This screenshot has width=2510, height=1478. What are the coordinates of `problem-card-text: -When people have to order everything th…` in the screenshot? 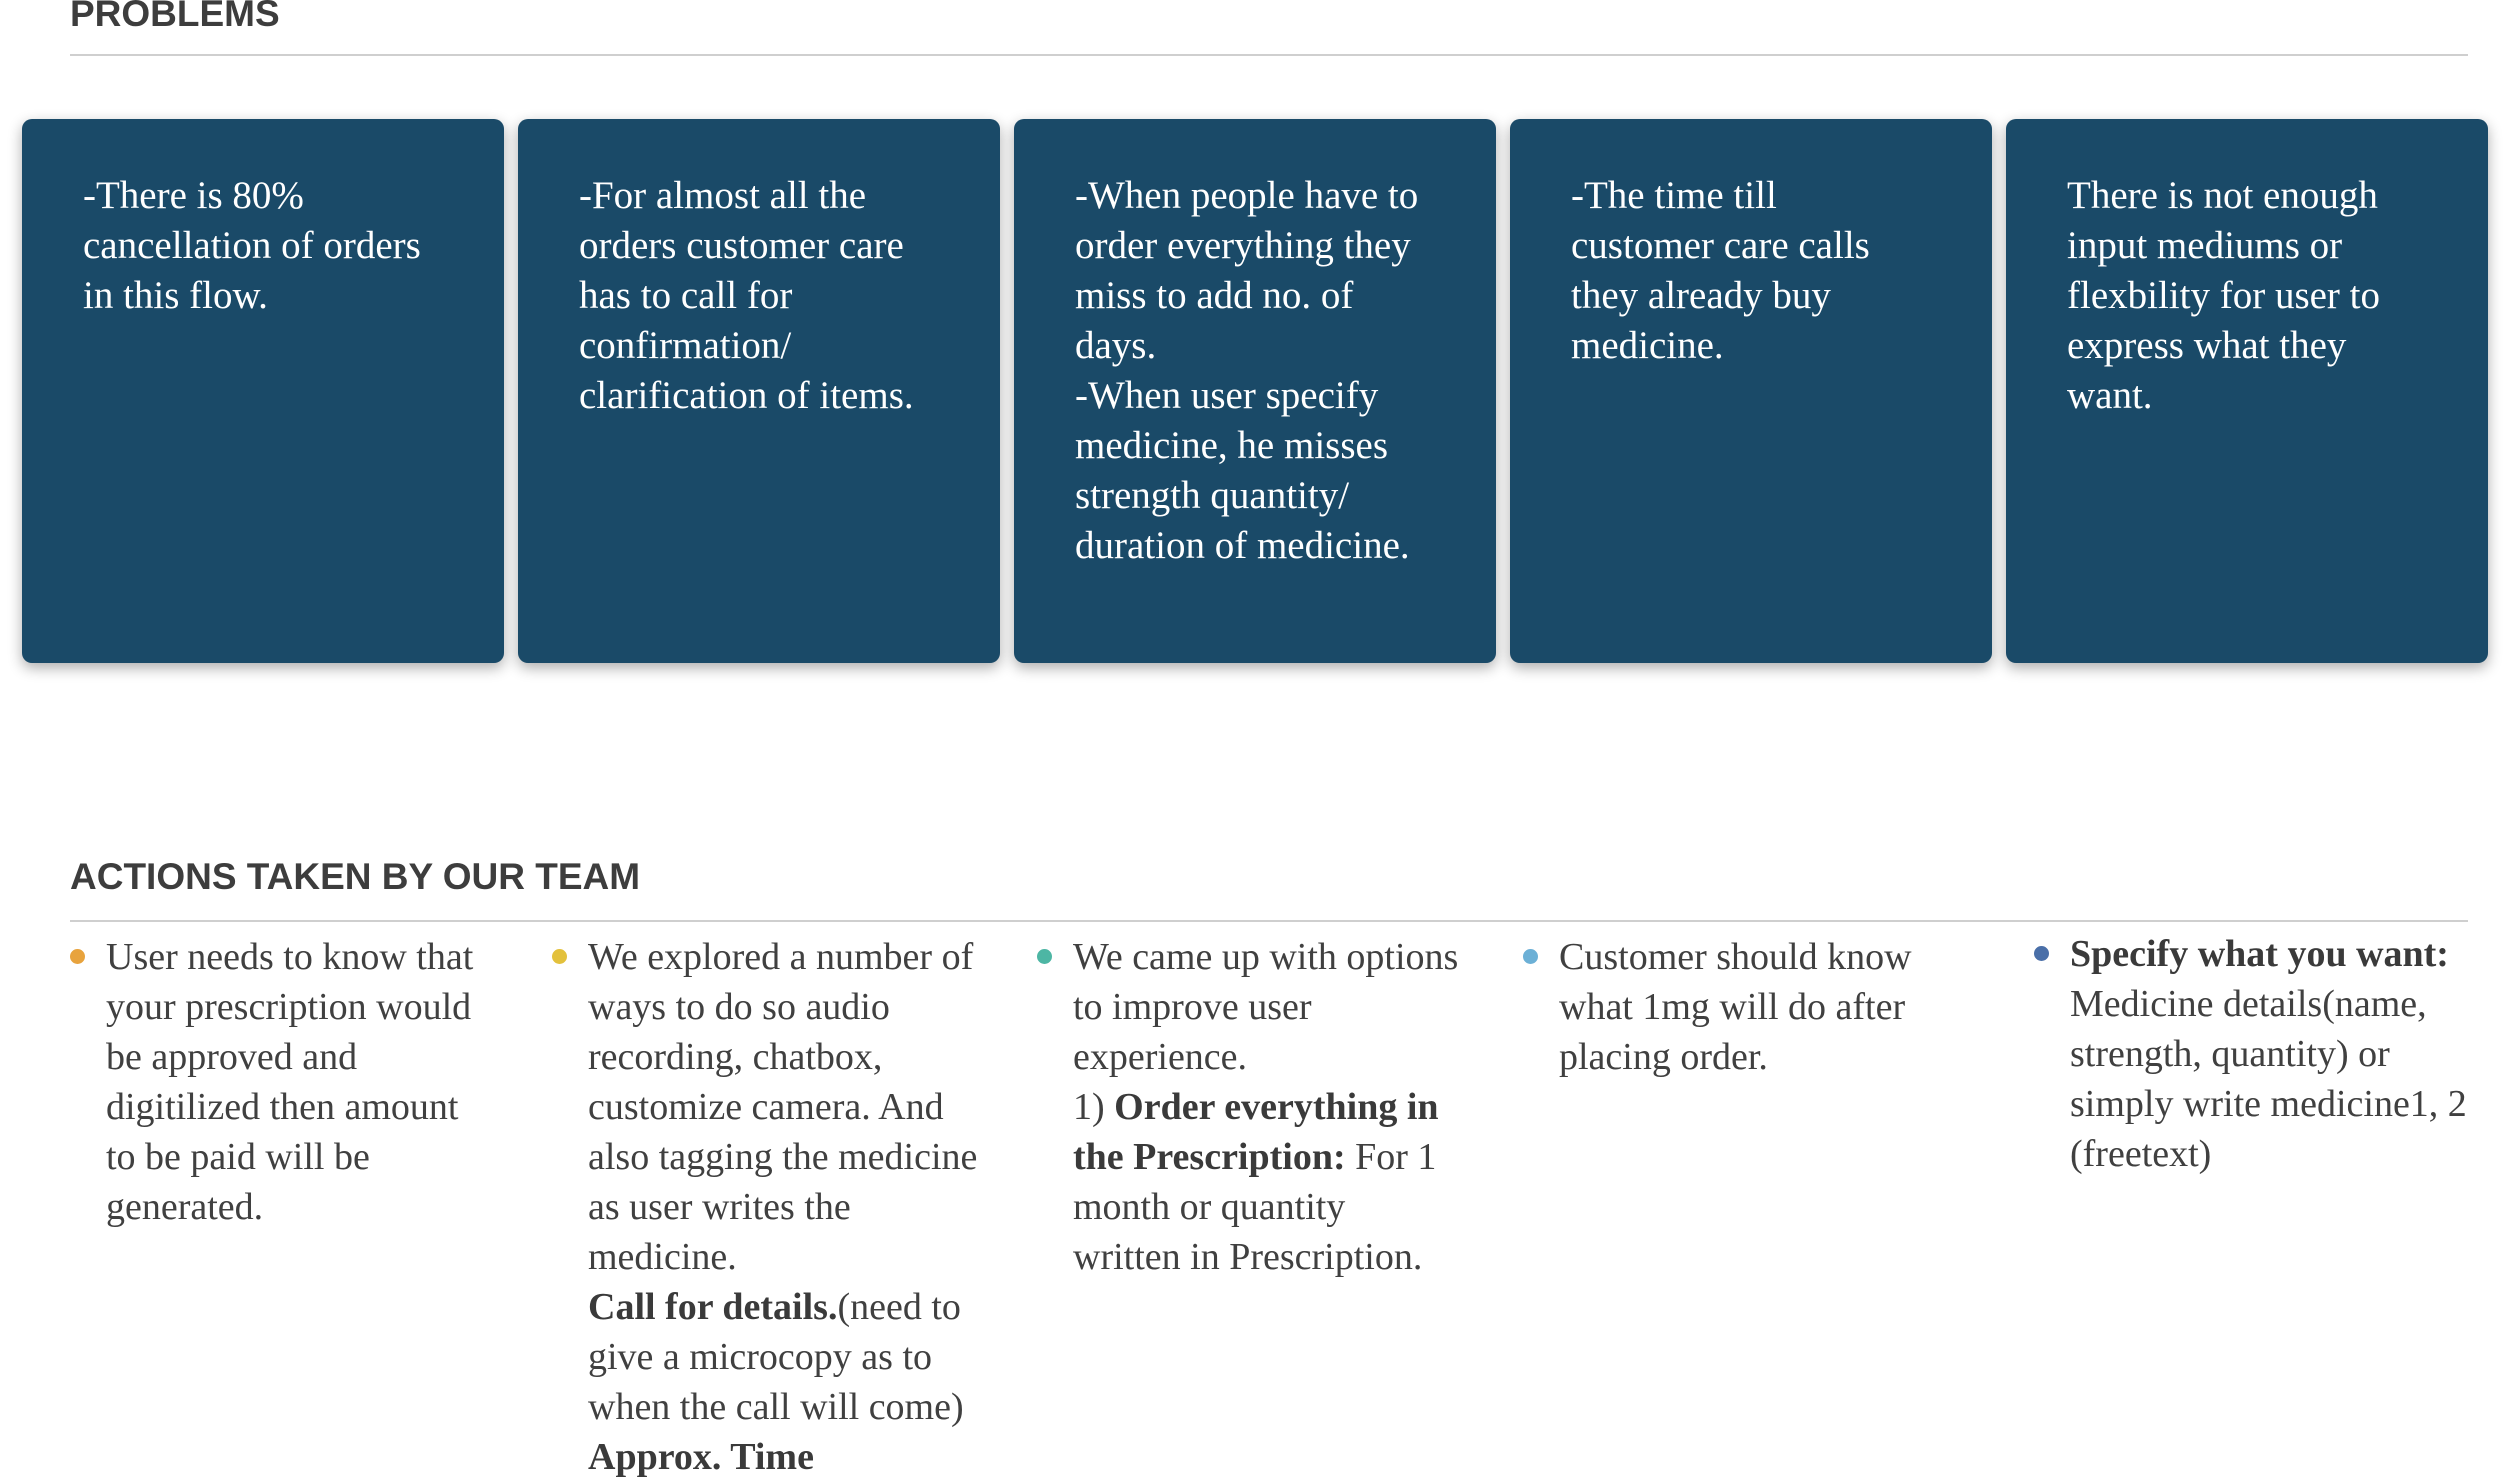 It's located at (1247, 370).